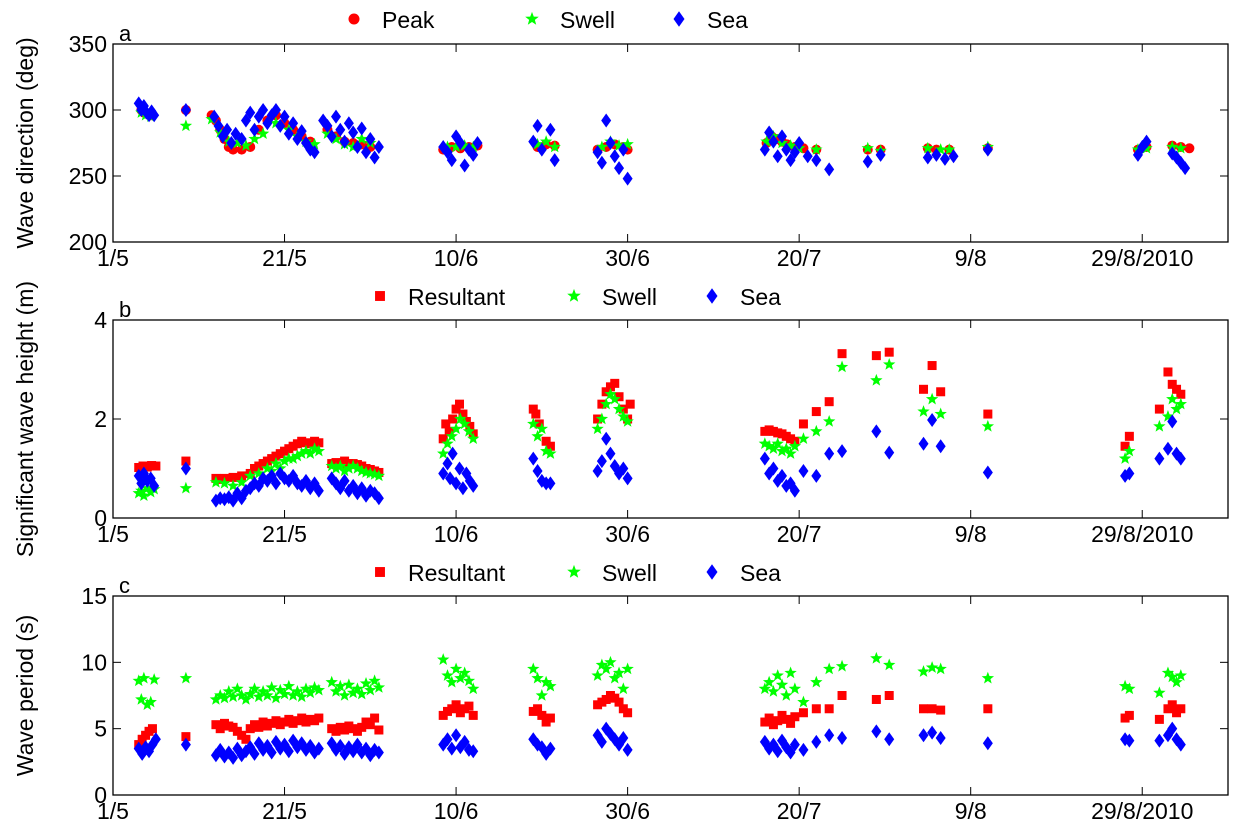 Image resolution: width=1233 pixels, height=831 pixels. Describe the element at coordinates (94, 596) in the screenshot. I see `y-tick-label: 15` at that location.